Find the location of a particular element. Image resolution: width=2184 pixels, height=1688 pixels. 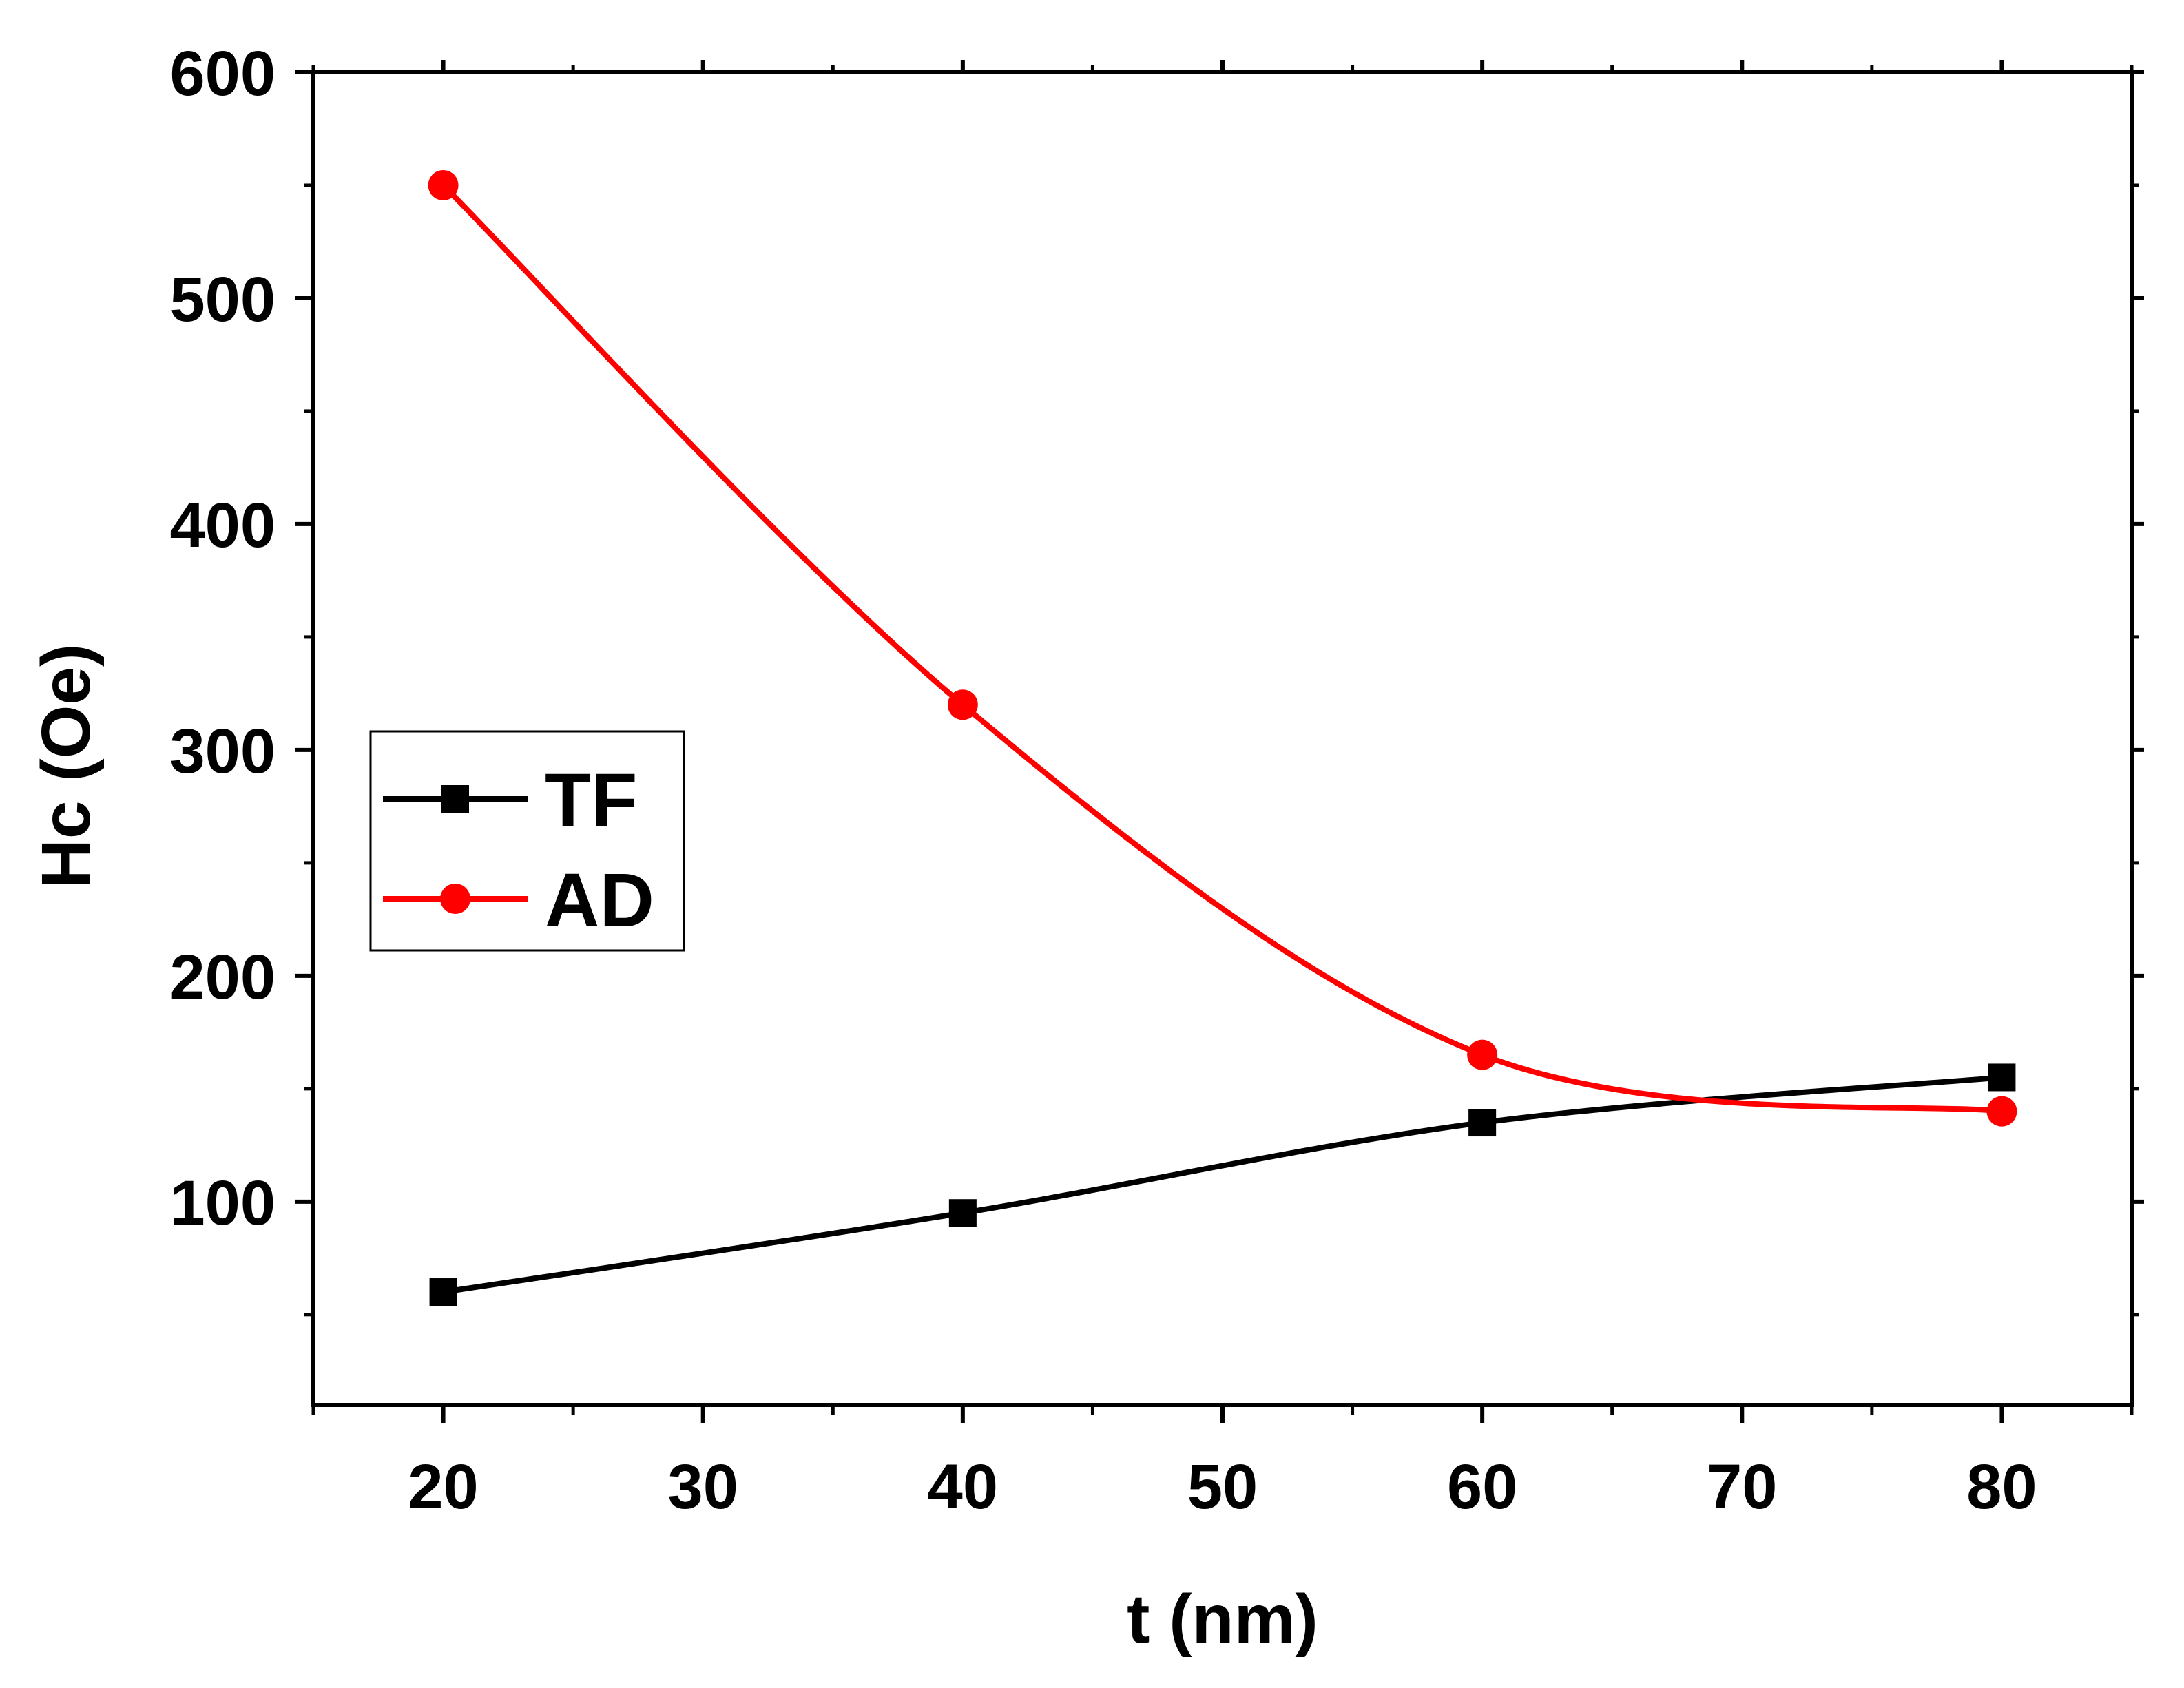

series-line-tf is located at coordinates (1222, 1184).